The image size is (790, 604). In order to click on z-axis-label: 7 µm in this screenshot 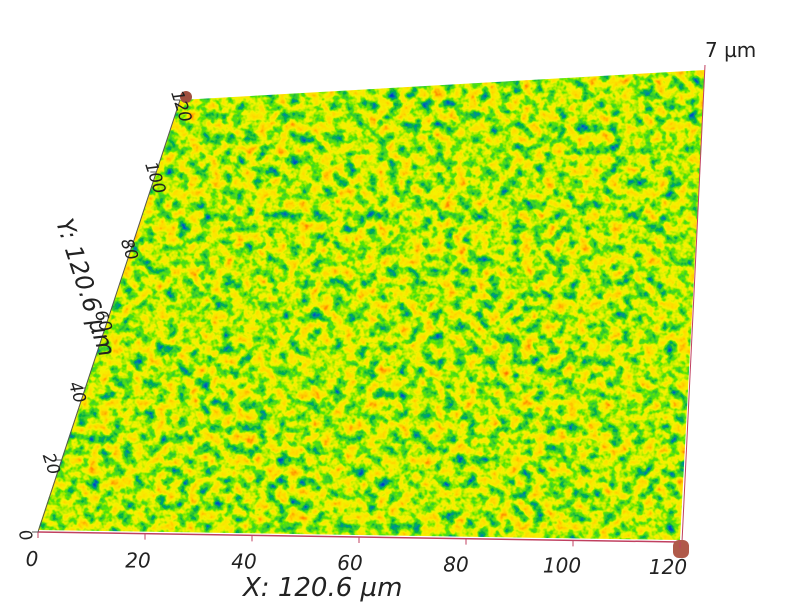, I will do `click(730, 50)`.